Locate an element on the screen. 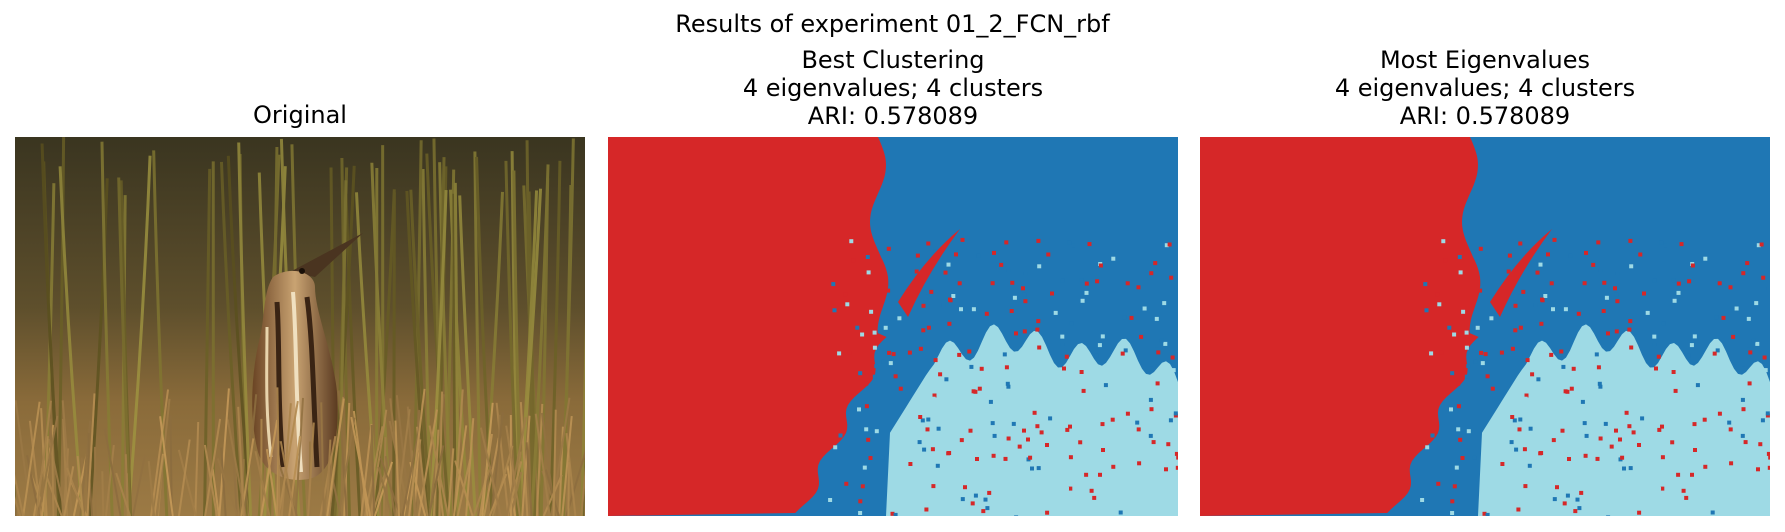 This screenshot has height=532, width=1785. panel-title: Original is located at coordinates (300, 115).